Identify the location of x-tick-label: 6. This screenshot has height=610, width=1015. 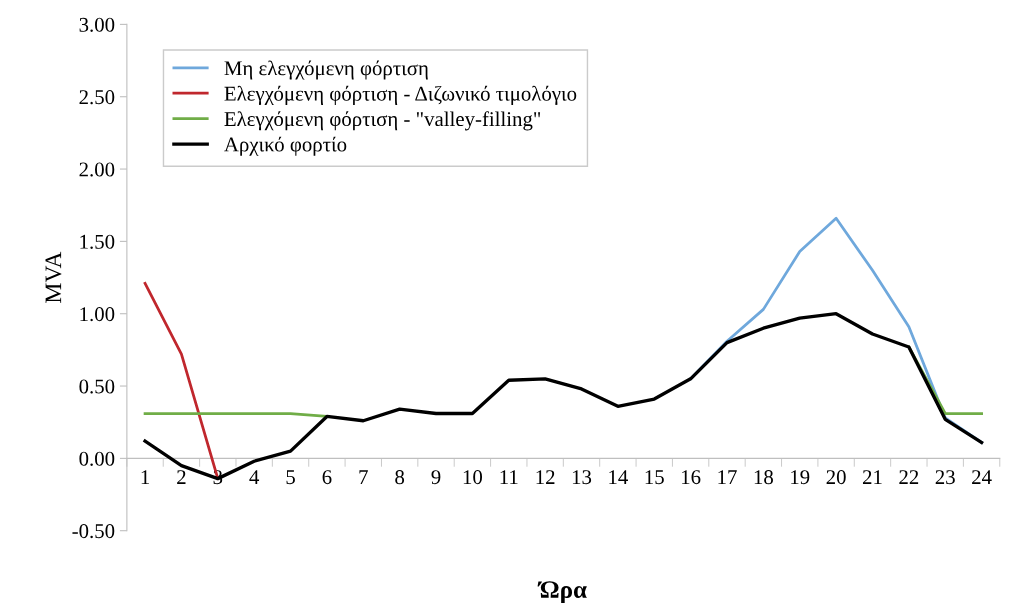
(327, 477).